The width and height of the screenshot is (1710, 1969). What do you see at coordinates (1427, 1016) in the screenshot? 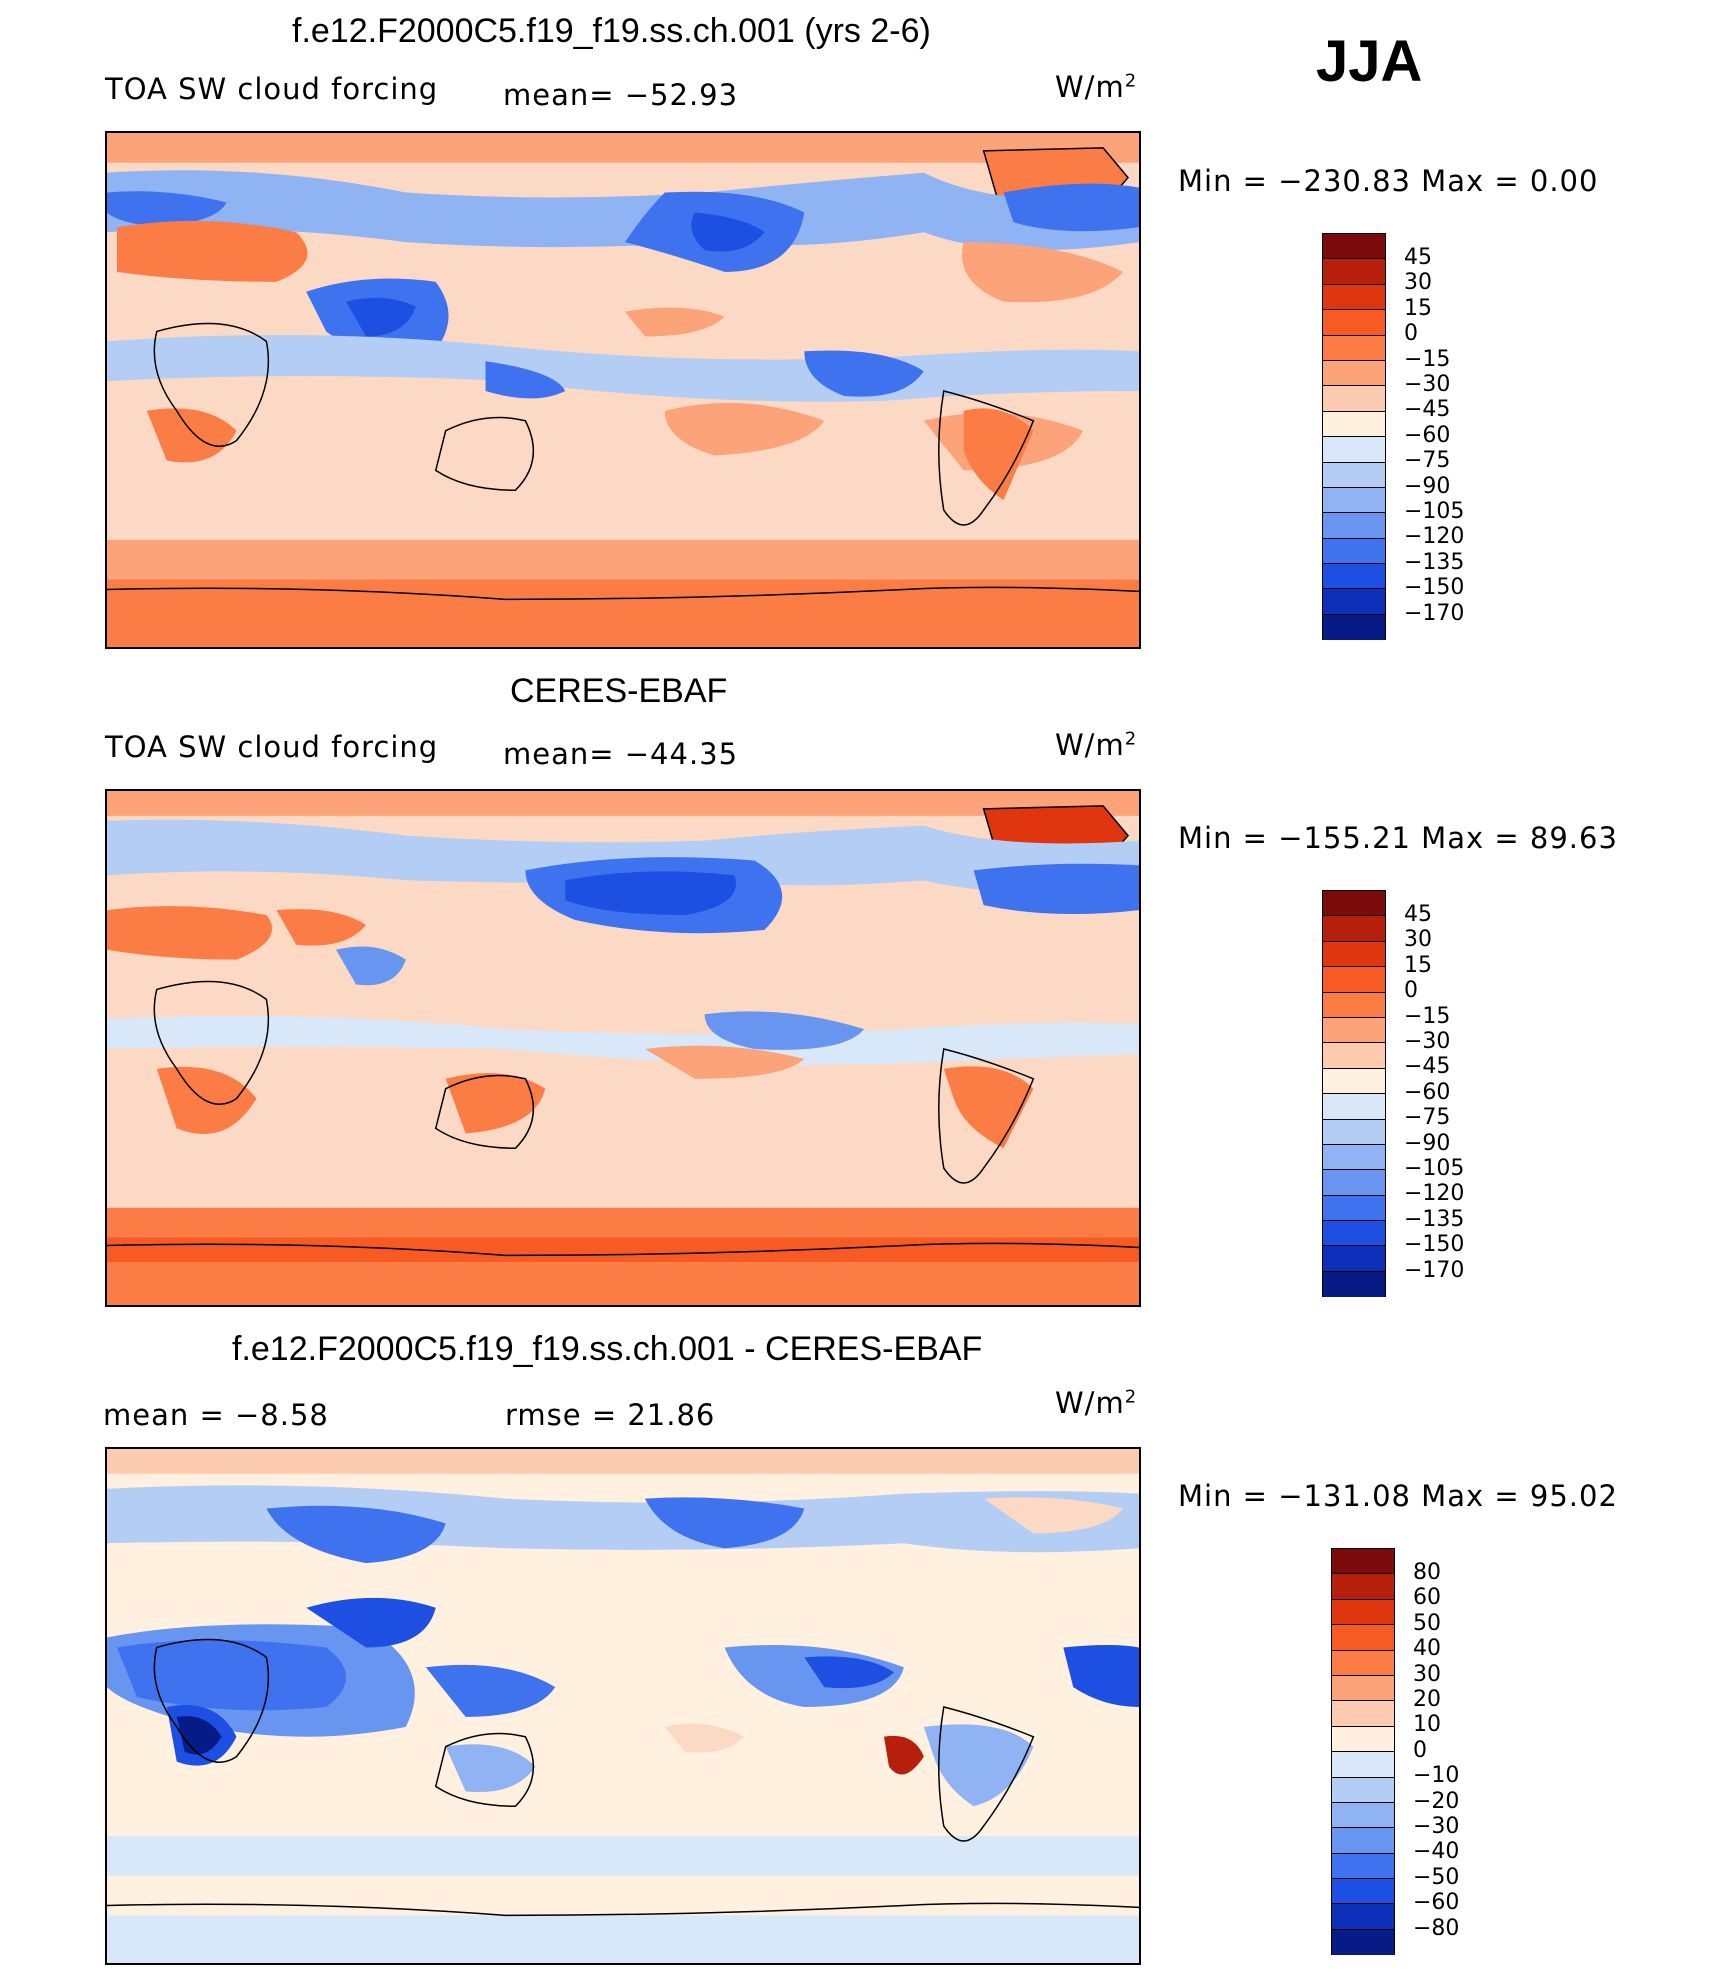
I see `p2-tick: −15` at bounding box center [1427, 1016].